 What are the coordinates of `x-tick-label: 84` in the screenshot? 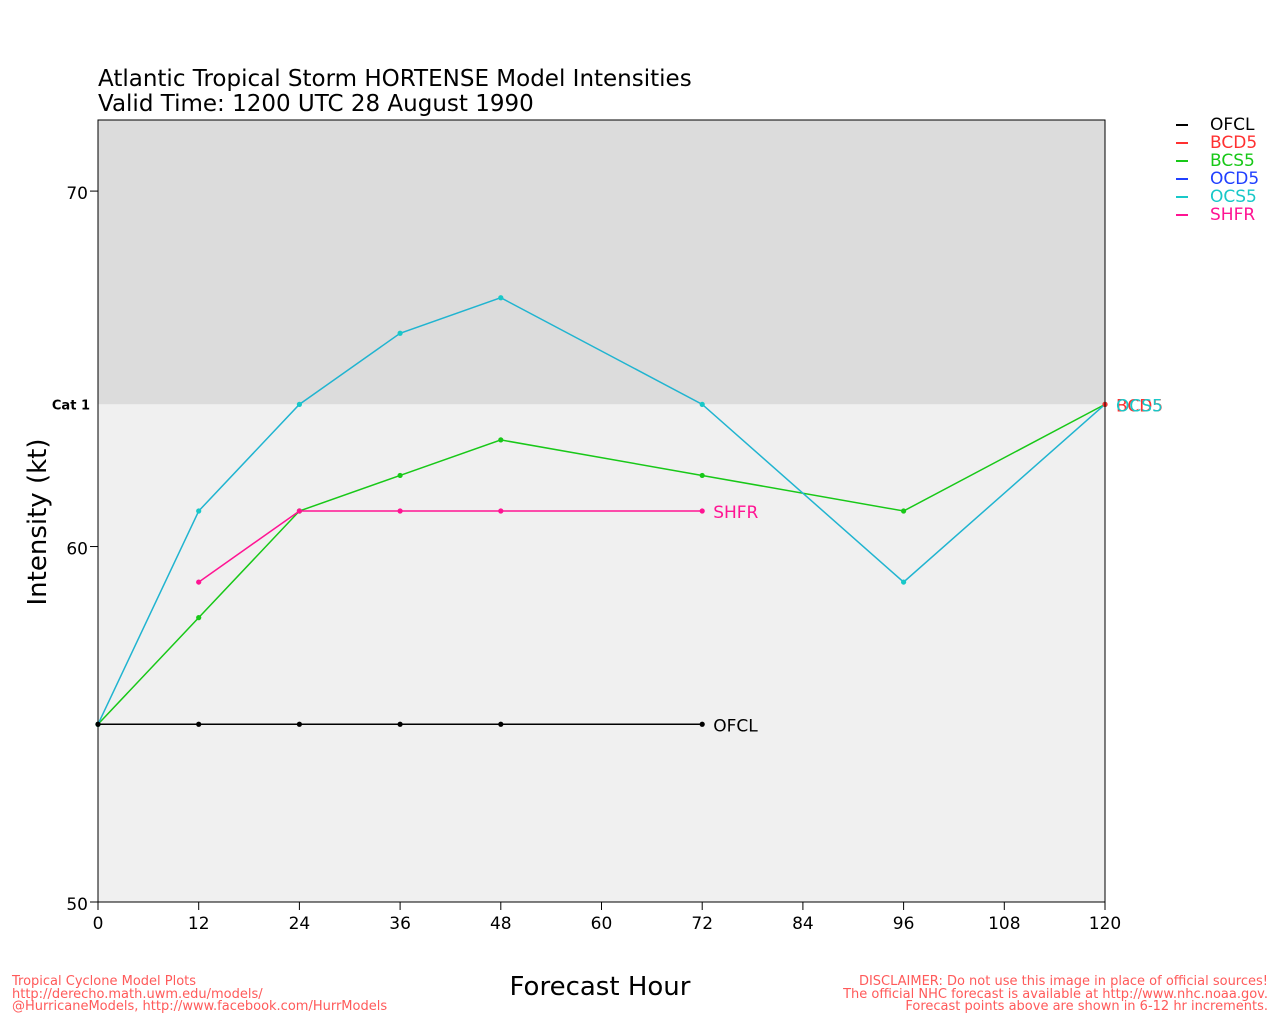 It's located at (803, 924).